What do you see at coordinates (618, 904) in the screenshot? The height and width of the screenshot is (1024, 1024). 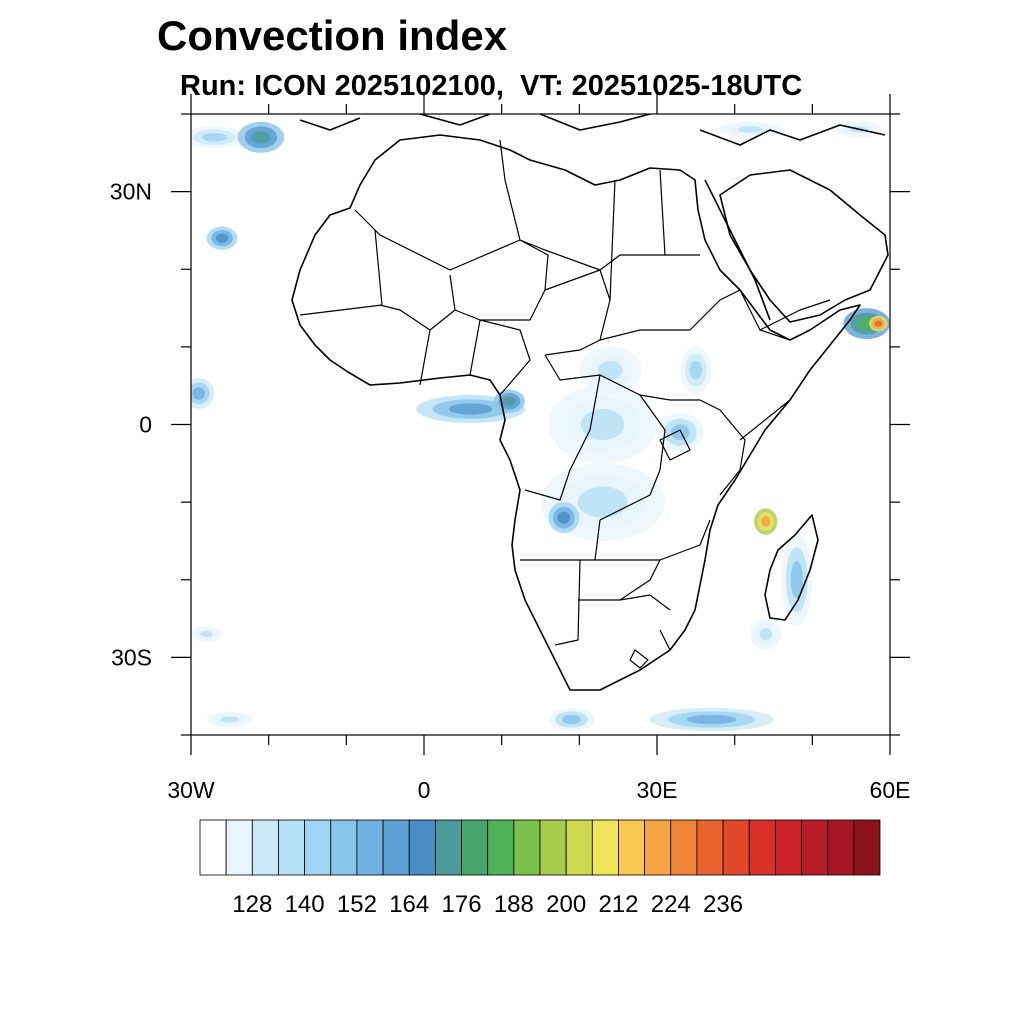 I see `colorbar-label: 212` at bounding box center [618, 904].